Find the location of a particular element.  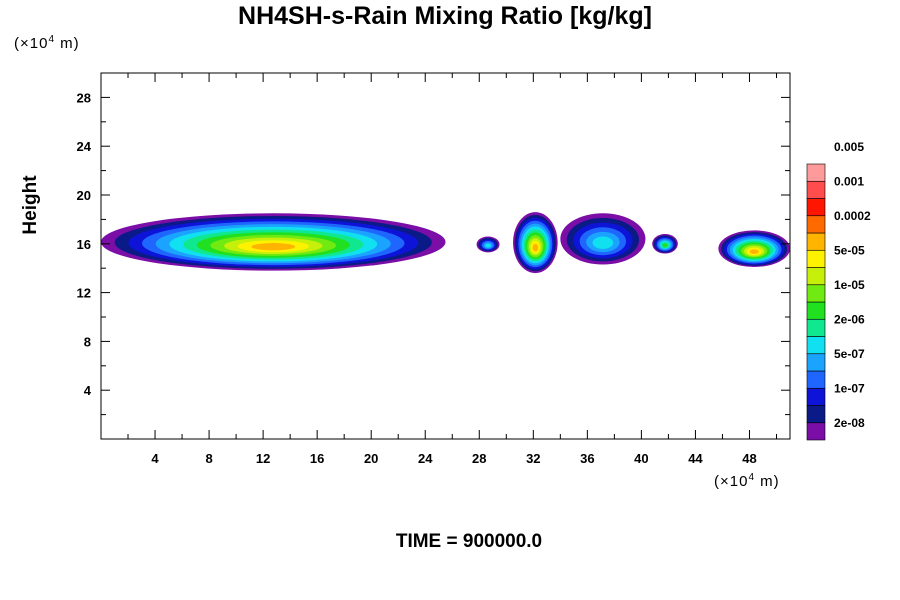

colorbar-label: 2e-08 is located at coordinates (849, 423).